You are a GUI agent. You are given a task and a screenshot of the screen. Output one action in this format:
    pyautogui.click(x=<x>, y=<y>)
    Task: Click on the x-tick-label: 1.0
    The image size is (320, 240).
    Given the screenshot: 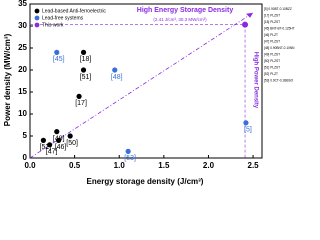 What is the action you would take?
    pyautogui.click(x=120, y=165)
    